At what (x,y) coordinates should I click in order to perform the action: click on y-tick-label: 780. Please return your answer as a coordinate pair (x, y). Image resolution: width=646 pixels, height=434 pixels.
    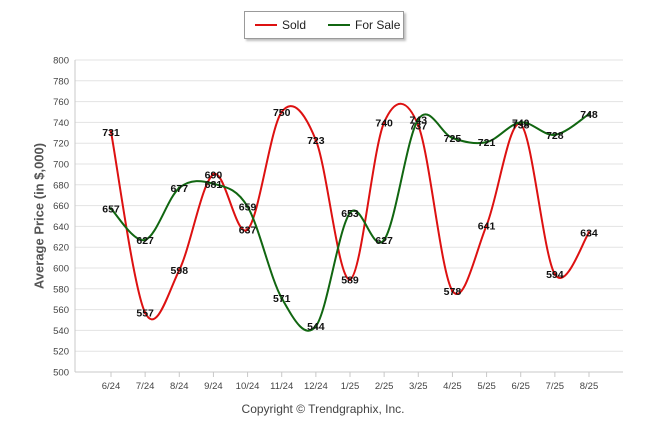
    Looking at the image, I should click on (61, 81).